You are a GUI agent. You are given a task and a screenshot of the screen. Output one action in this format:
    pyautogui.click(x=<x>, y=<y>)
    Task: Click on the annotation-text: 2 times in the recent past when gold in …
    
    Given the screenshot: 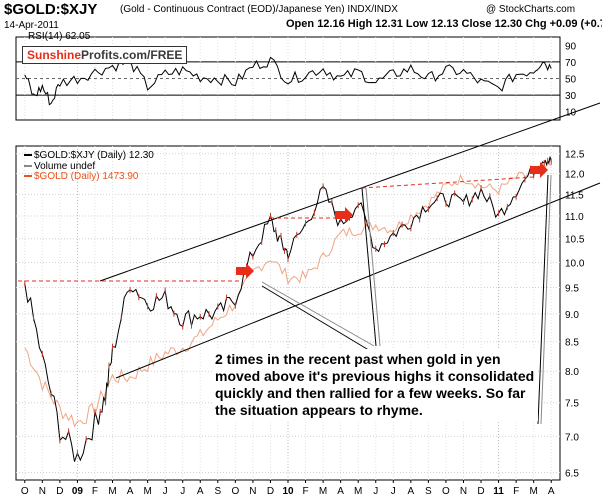 What is the action you would take?
    pyautogui.click(x=375, y=385)
    